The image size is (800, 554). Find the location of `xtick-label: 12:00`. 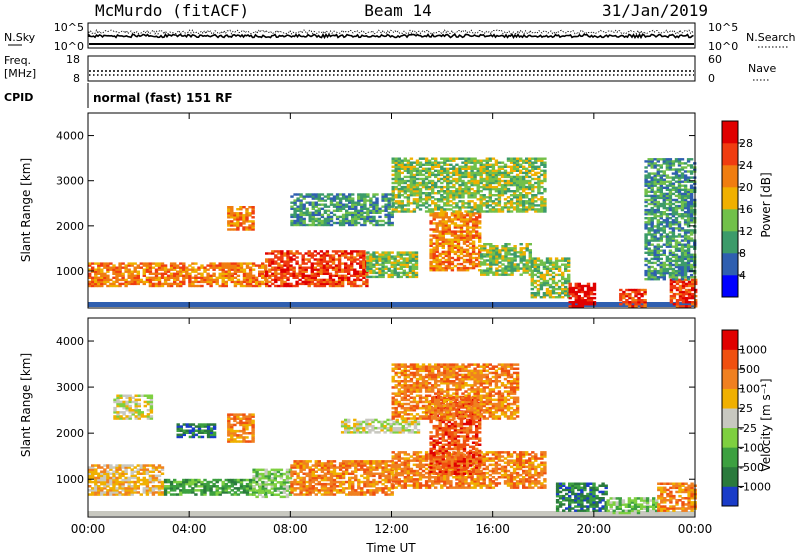

xtick-label: 12:00 is located at coordinates (391, 529).